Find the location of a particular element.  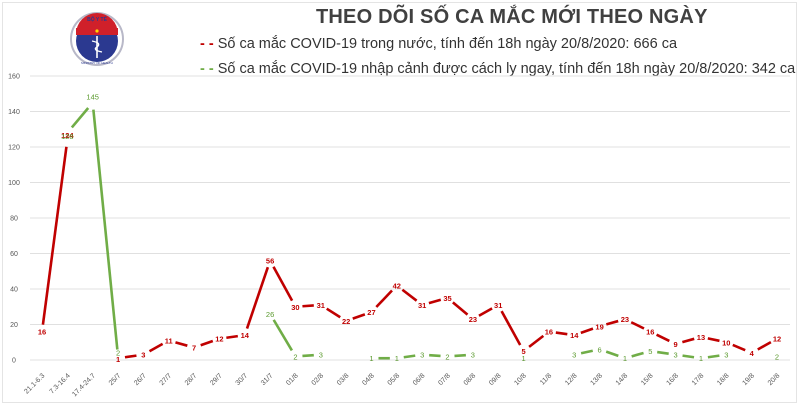

domestic-data-label: 124 is located at coordinates (67, 135).